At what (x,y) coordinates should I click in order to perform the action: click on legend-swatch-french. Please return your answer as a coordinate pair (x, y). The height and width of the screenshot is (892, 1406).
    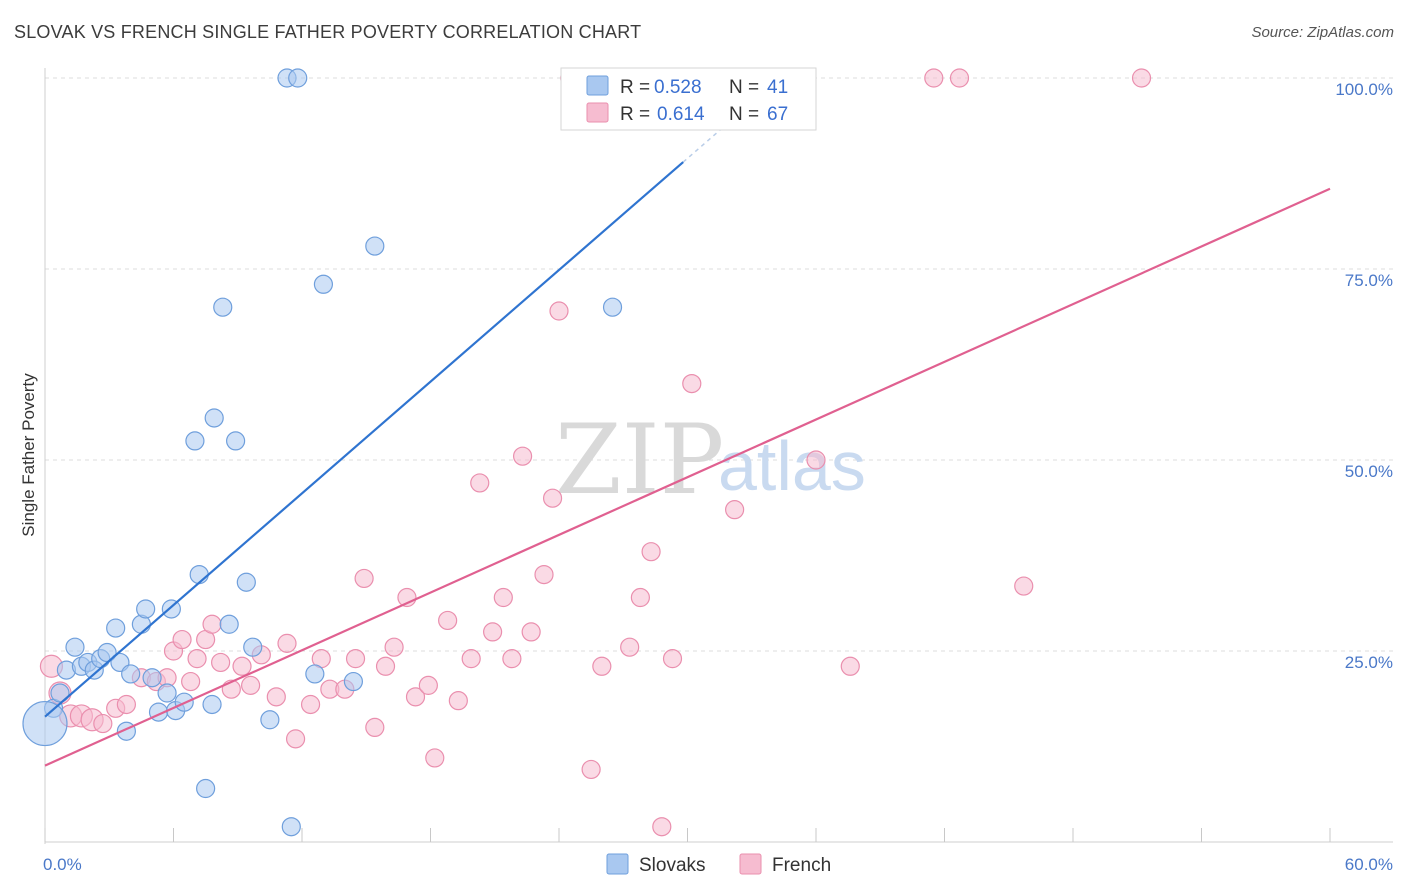
    Looking at the image, I should click on (597, 112).